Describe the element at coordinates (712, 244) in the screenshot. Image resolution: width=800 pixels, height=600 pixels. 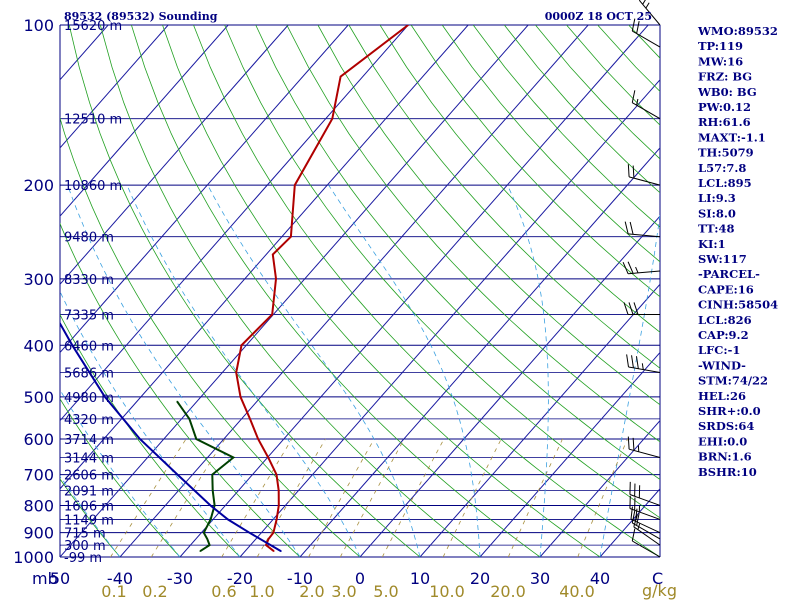
I see `index-line-14: KI:1` at that location.